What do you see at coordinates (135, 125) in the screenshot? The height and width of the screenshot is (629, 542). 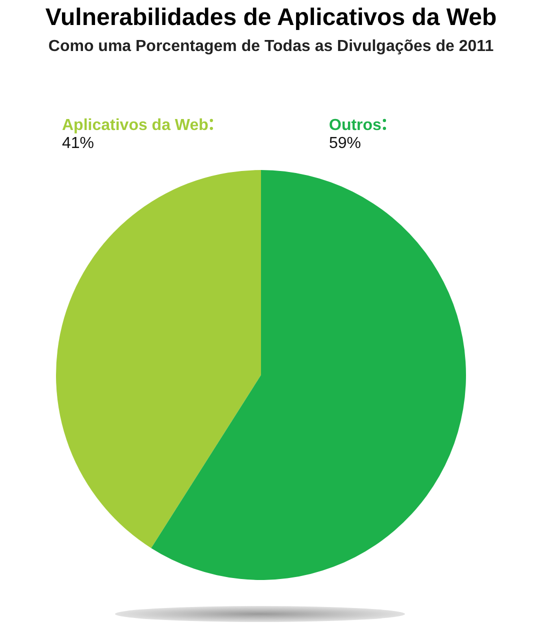 I see `legend-label: Aplicativos da Web` at bounding box center [135, 125].